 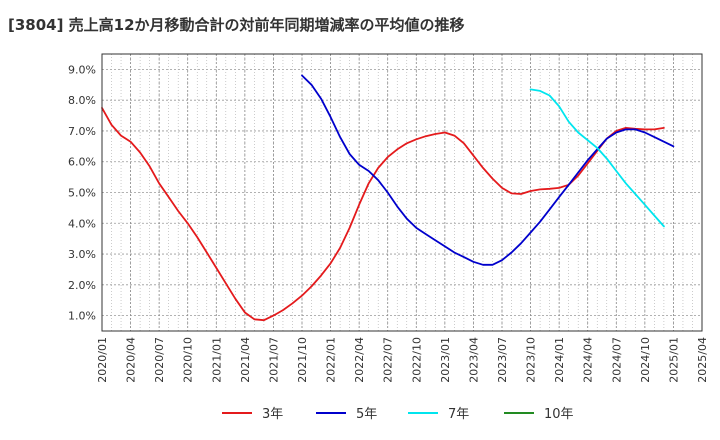 What do you see at coordinates (82, 131) in the screenshot?
I see `y-tick-label: 7.0%` at bounding box center [82, 131].